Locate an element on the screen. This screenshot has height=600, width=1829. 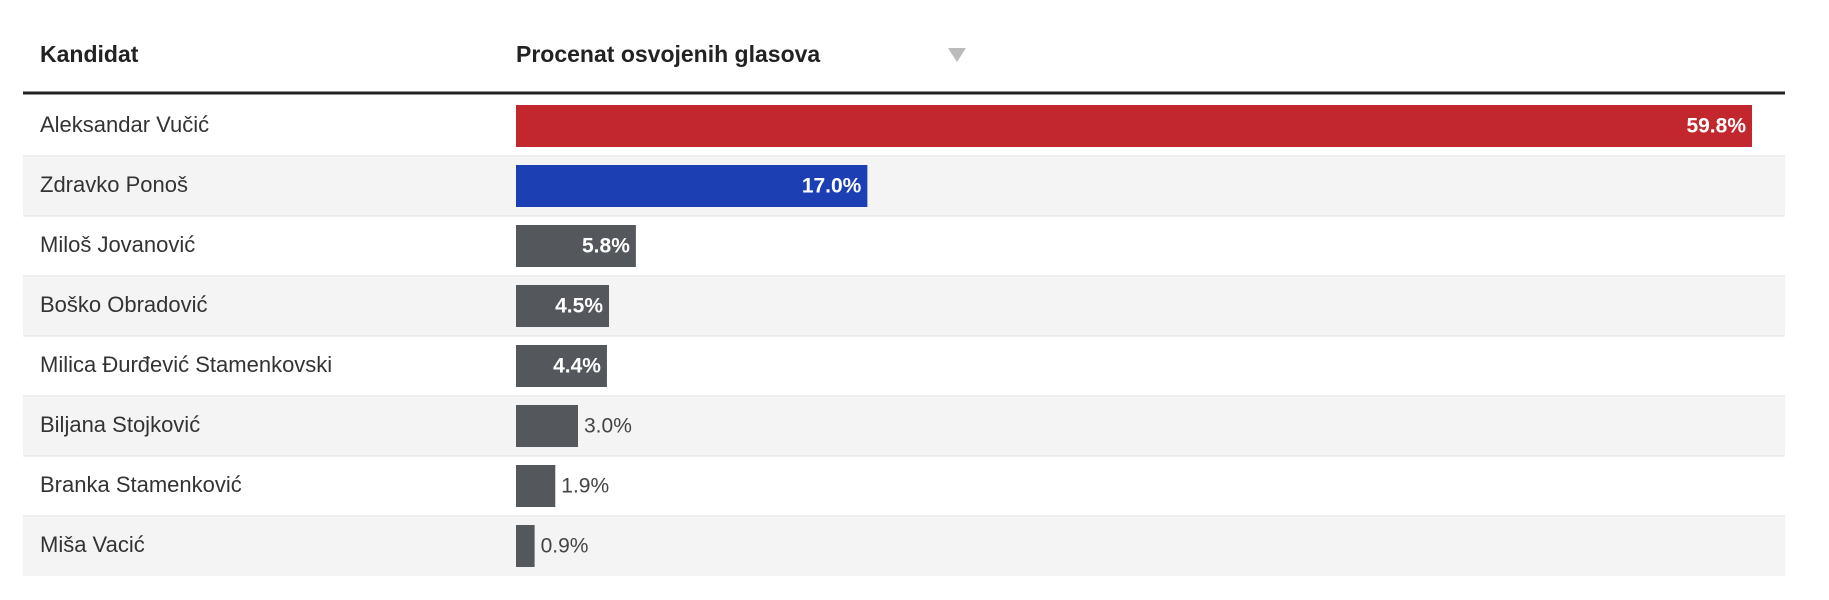
column-header: Procenat osvojenih glasova is located at coordinates (668, 54).